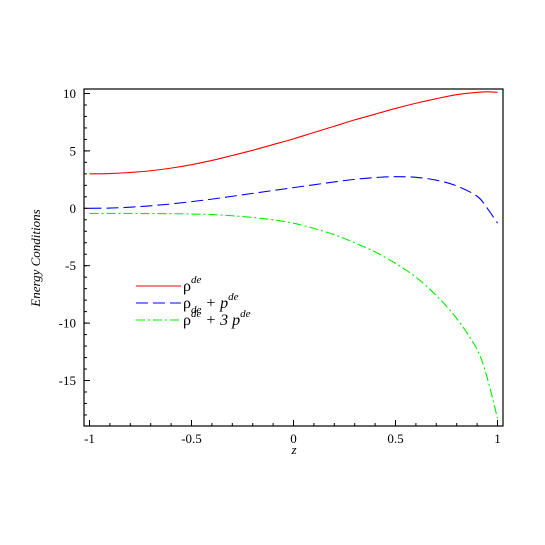  What do you see at coordinates (69, 93) in the screenshot?
I see `y-tick-label: 10` at bounding box center [69, 93].